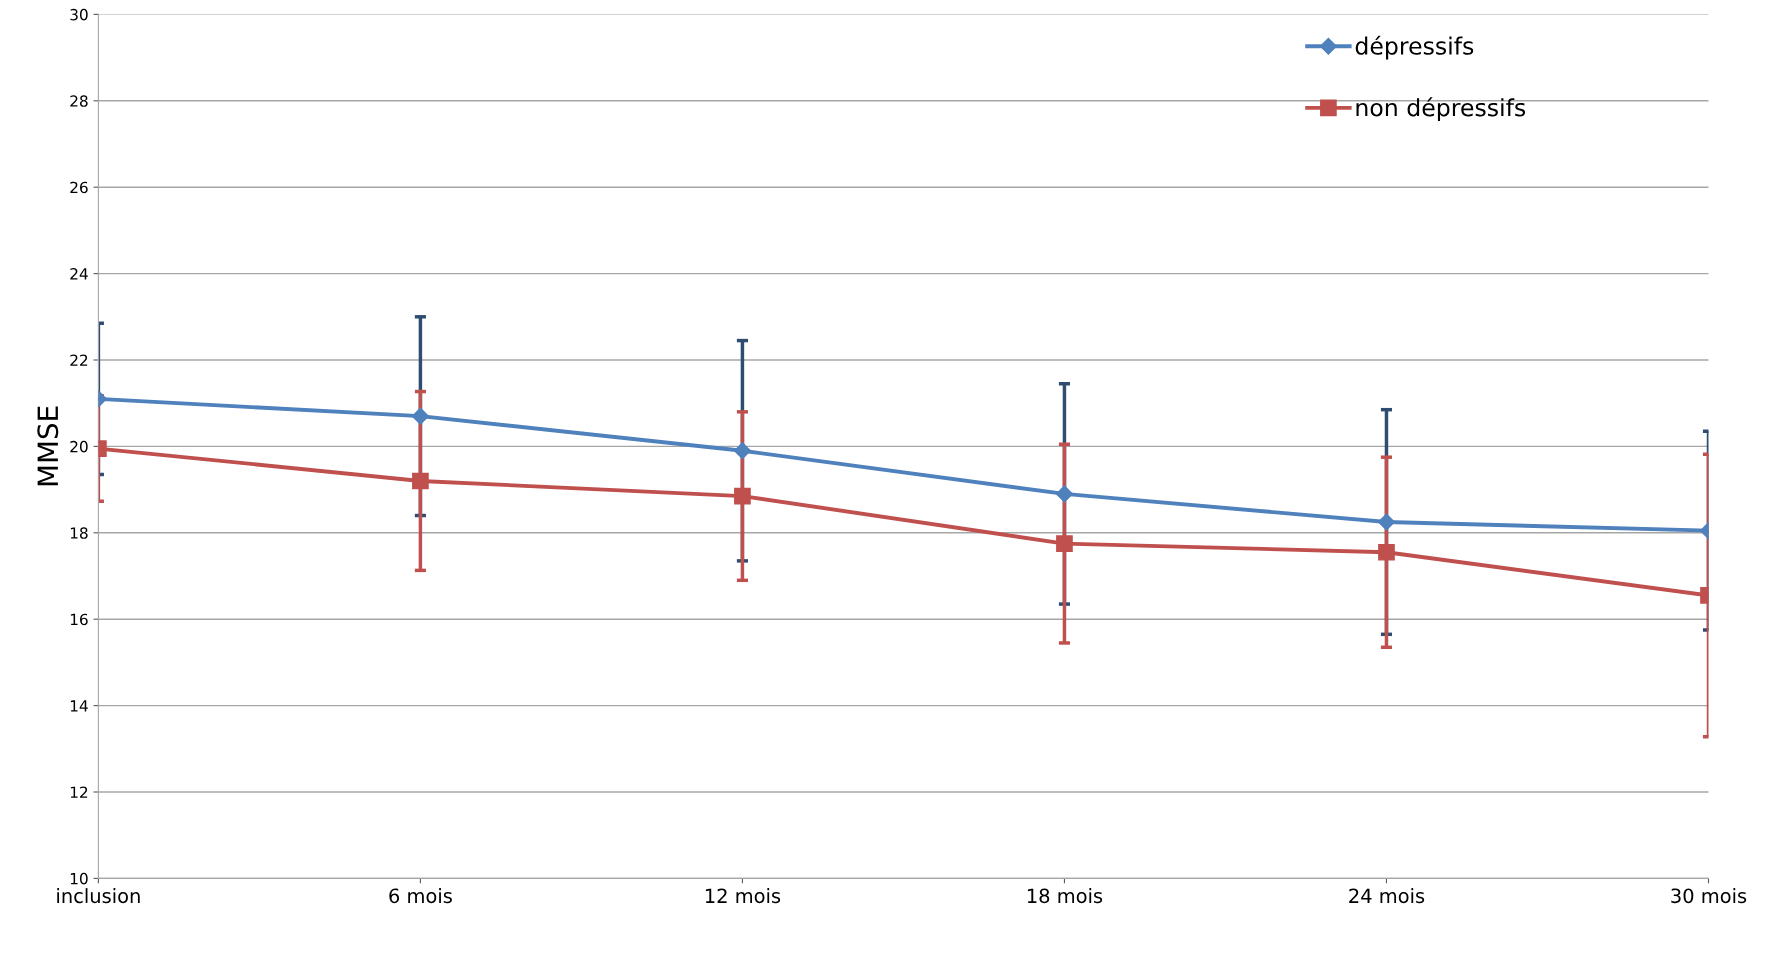 The width and height of the screenshot is (1789, 960). I want to click on y-tick-label: 10, so click(79, 878).